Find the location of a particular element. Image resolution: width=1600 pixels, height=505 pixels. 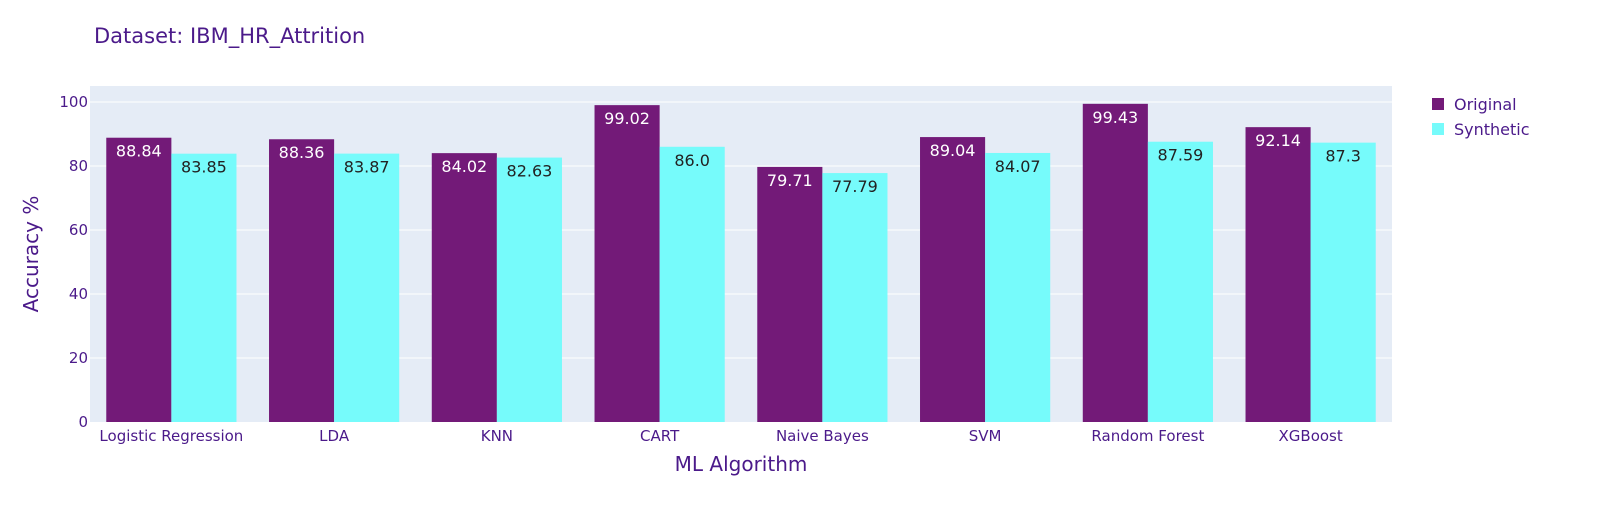

bar-value-label: 87.59 is located at coordinates (1181, 155).